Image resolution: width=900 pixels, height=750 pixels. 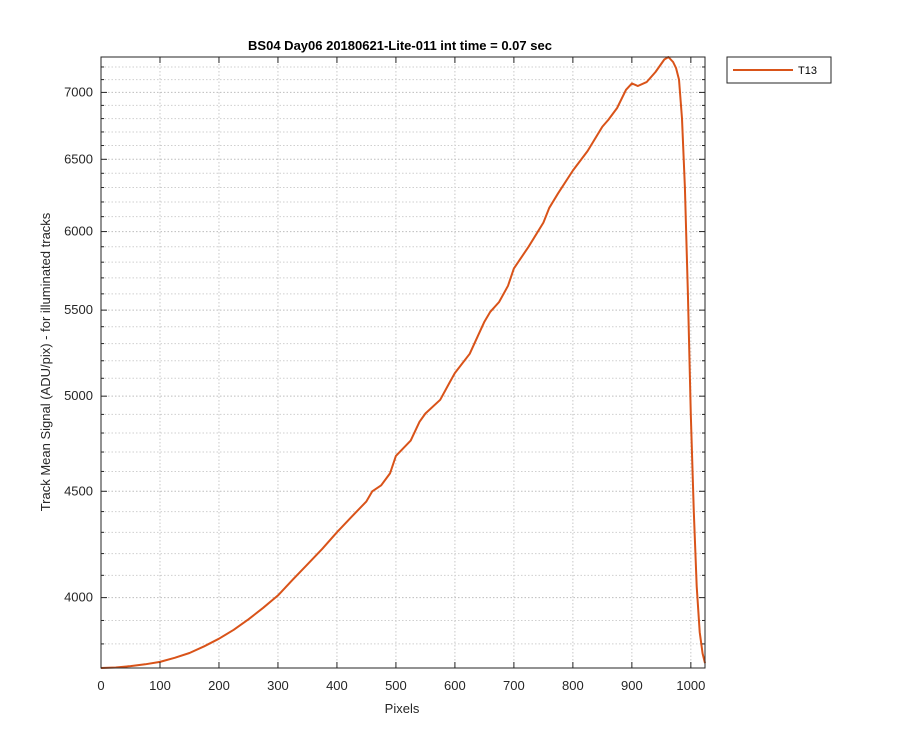 What do you see at coordinates (632, 685) in the screenshot?
I see `x-tick-label: 900` at bounding box center [632, 685].